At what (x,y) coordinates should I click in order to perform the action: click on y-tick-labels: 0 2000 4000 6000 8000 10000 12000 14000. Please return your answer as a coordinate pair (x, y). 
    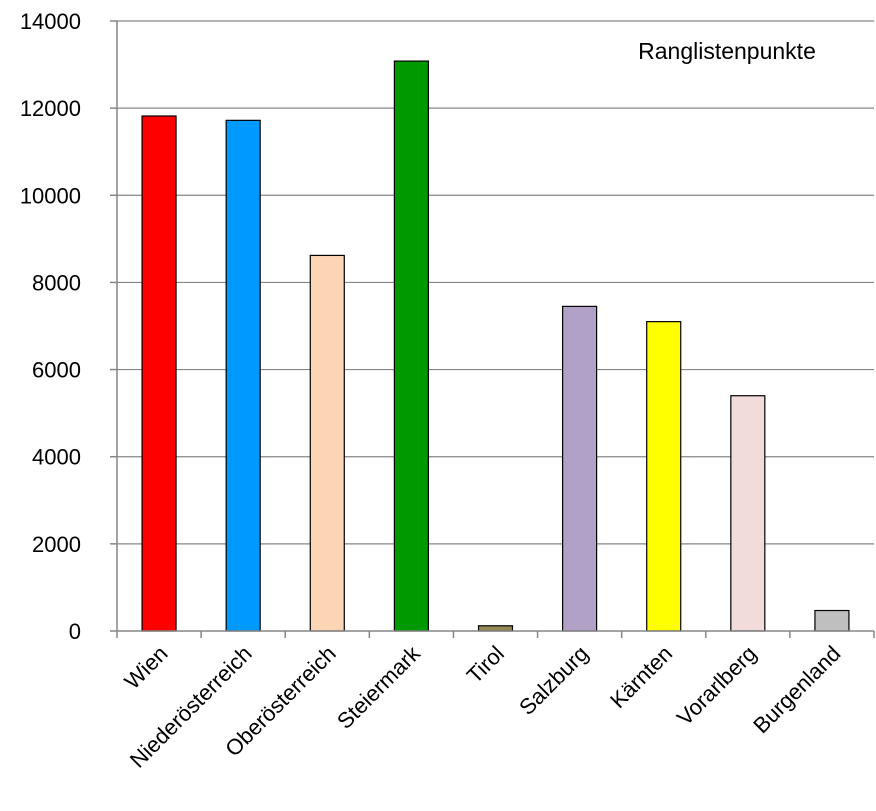
    Looking at the image, I should click on (50, 326).